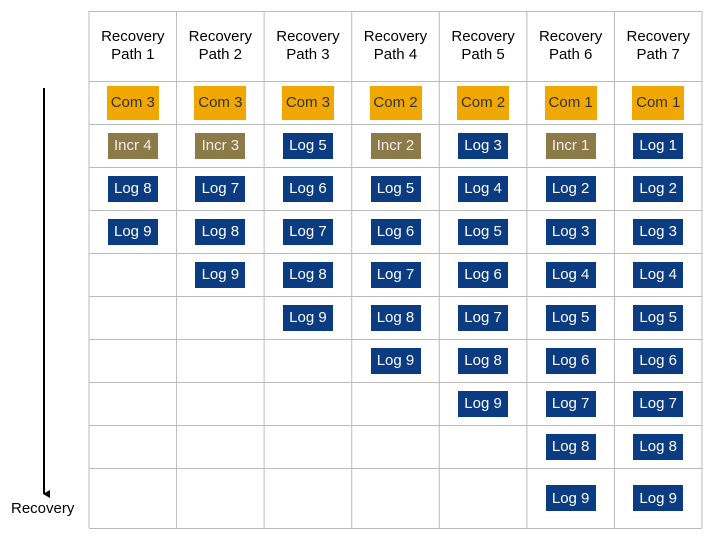  Describe the element at coordinates (220, 45) in the screenshot. I see `column-header: Recovery Path 2` at that location.